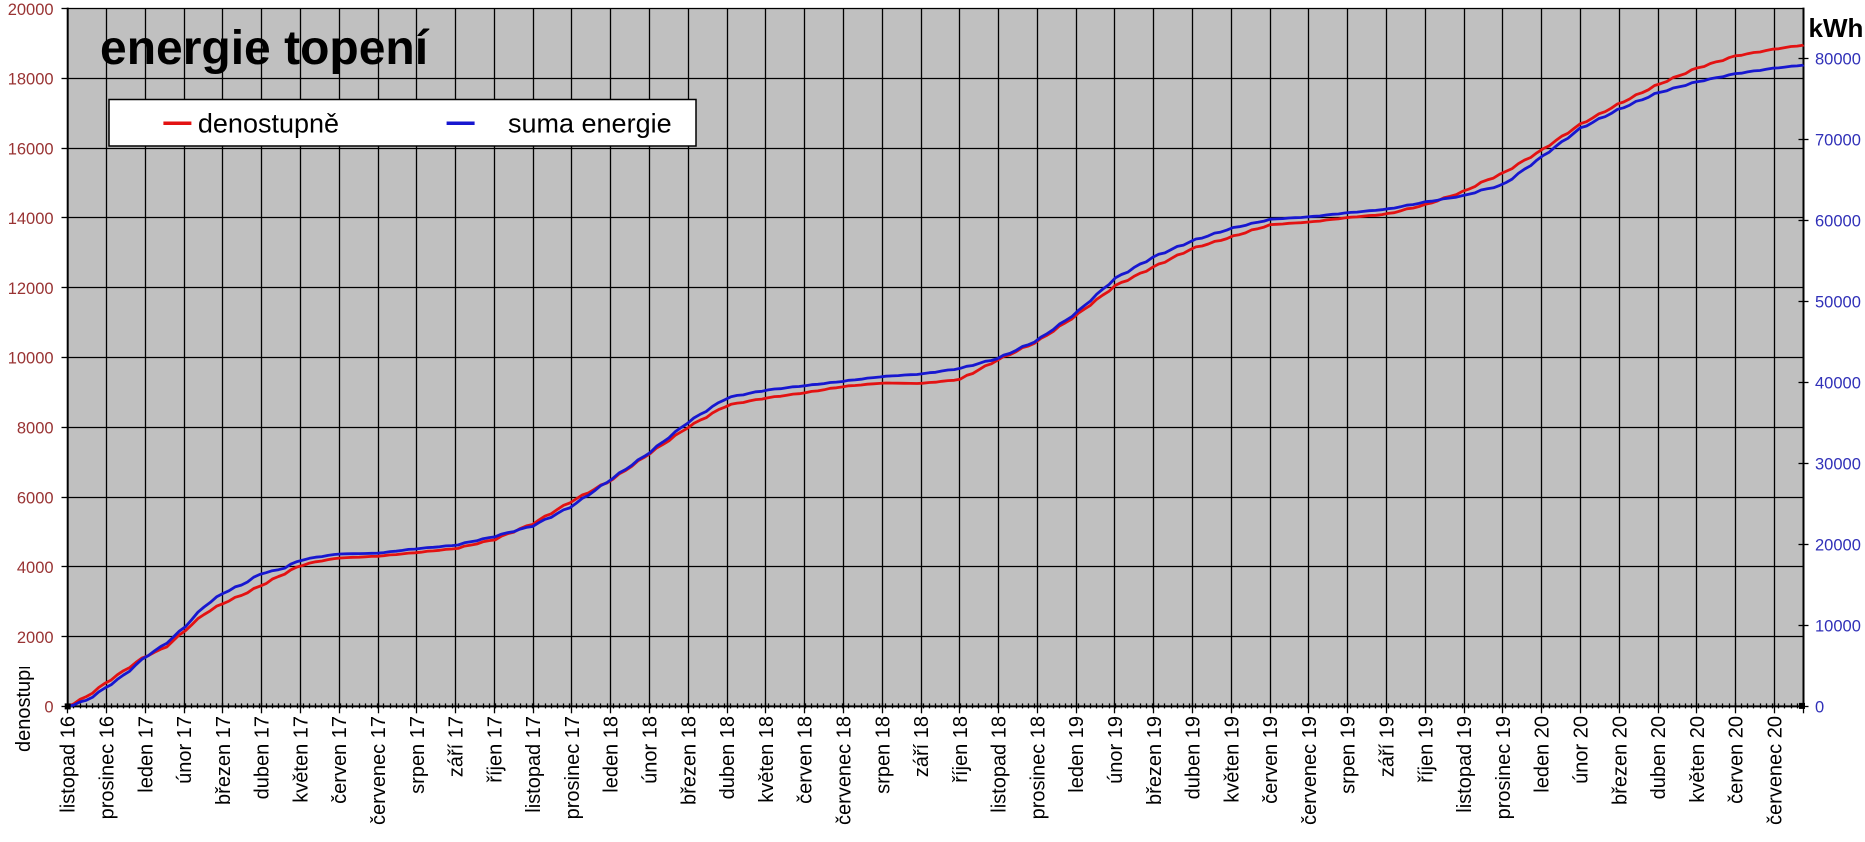  What do you see at coordinates (495, 749) in the screenshot?
I see `svg-text: říjen 17` at bounding box center [495, 749].